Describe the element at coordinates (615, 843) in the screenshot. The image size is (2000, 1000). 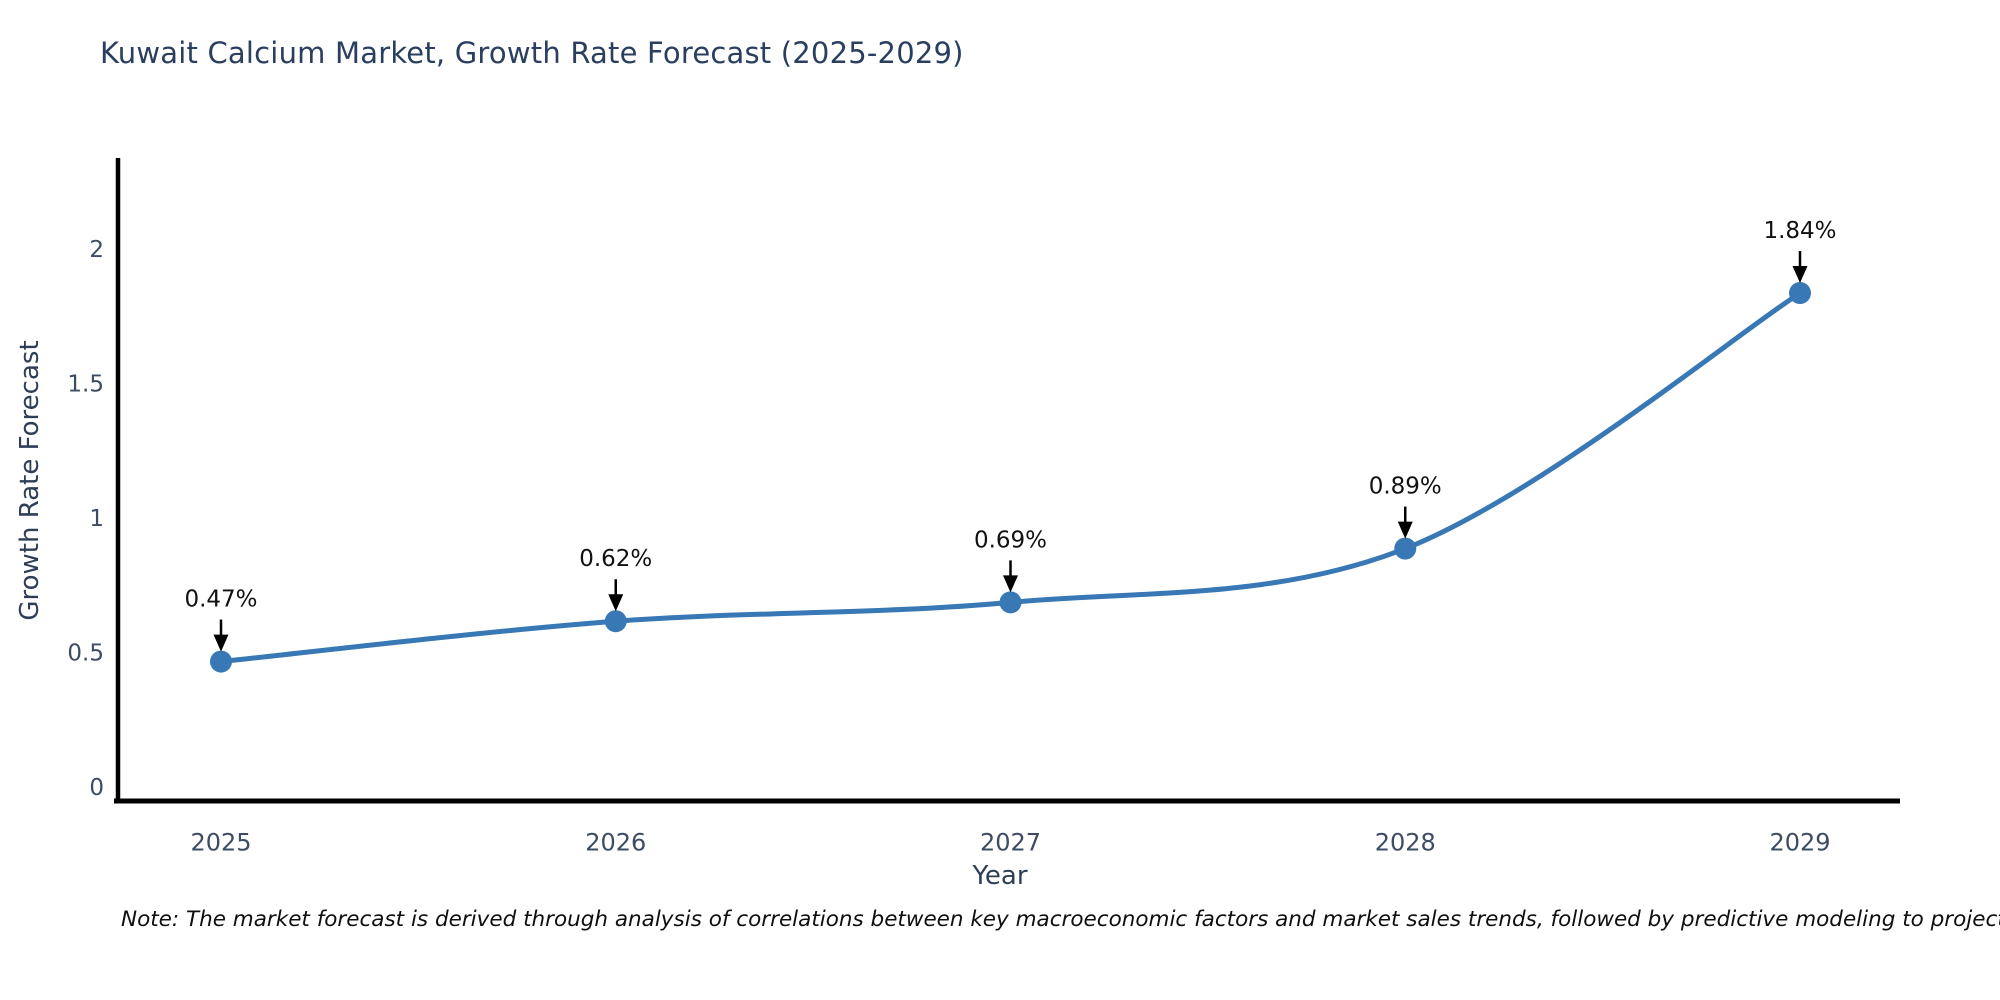
I see `x-tick-label: 2026` at that location.